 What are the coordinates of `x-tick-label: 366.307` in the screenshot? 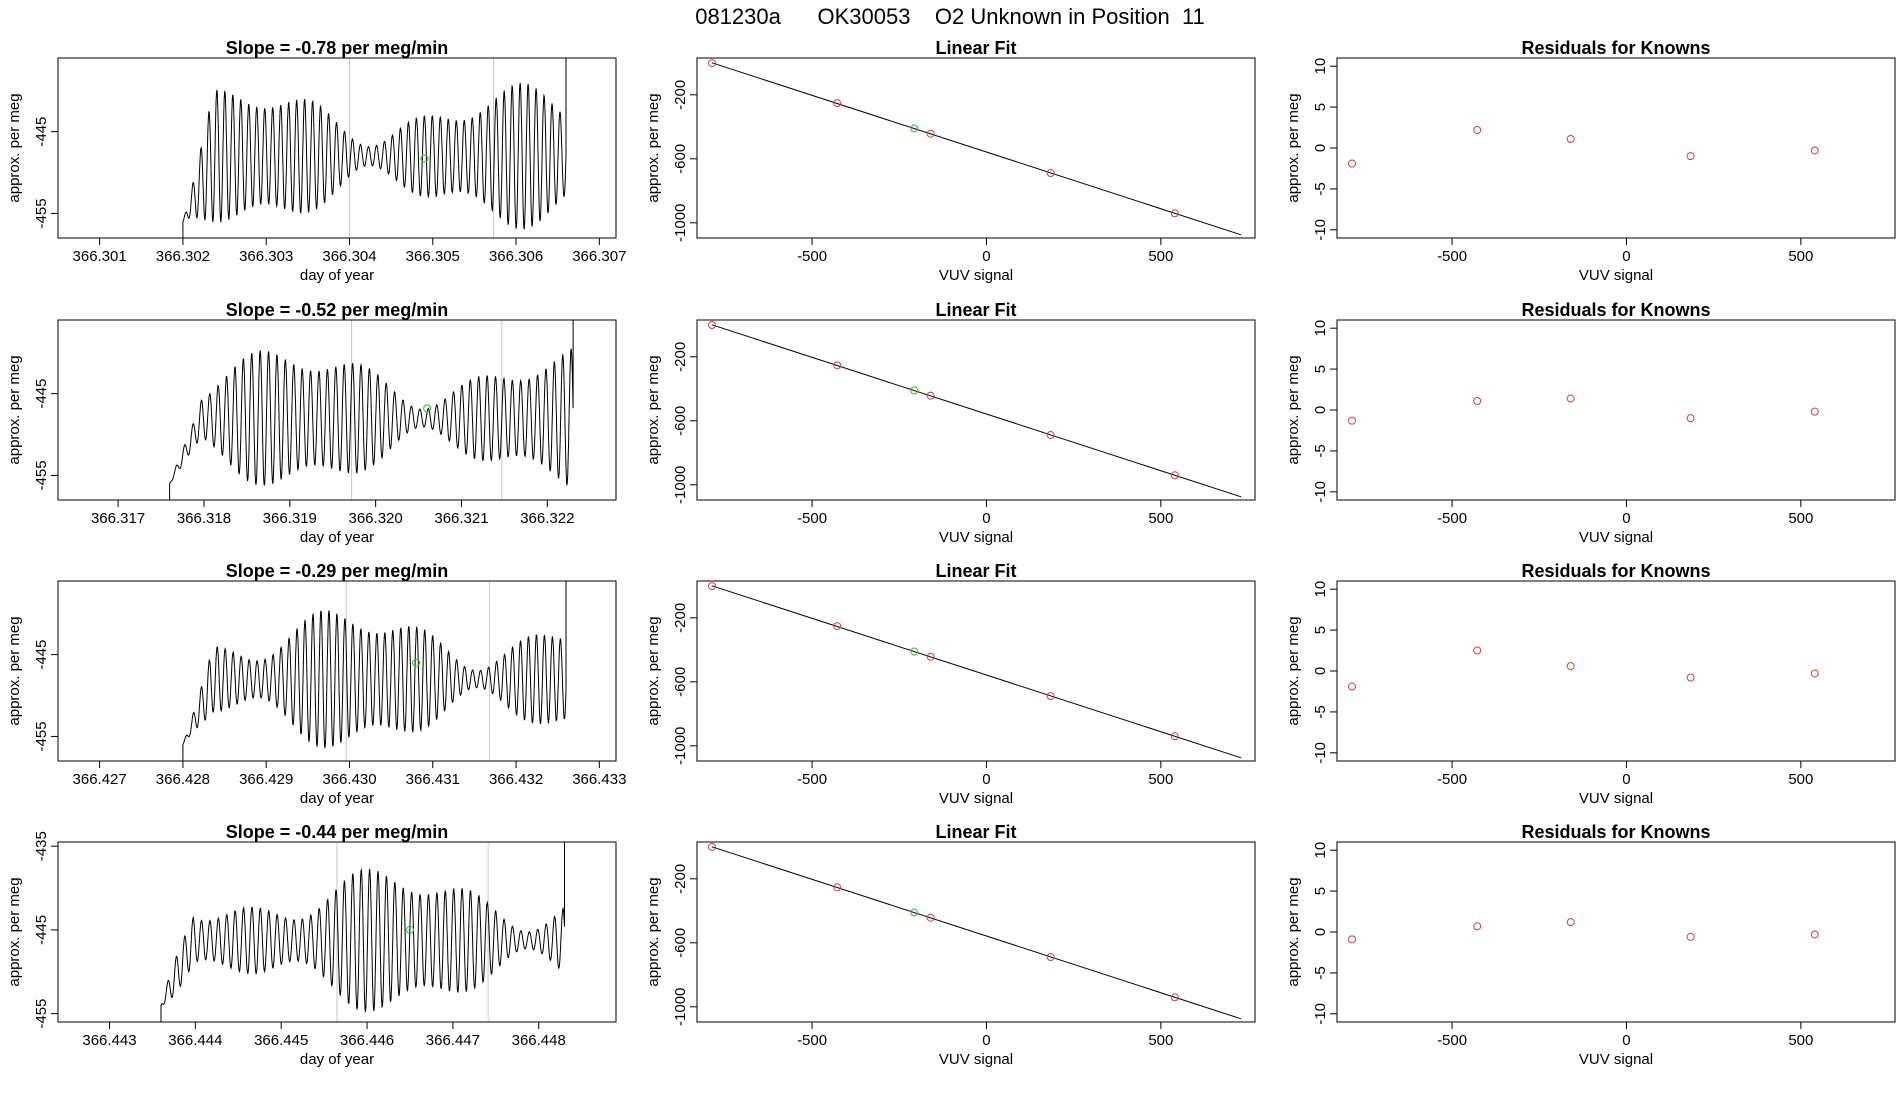 It's located at (599, 256).